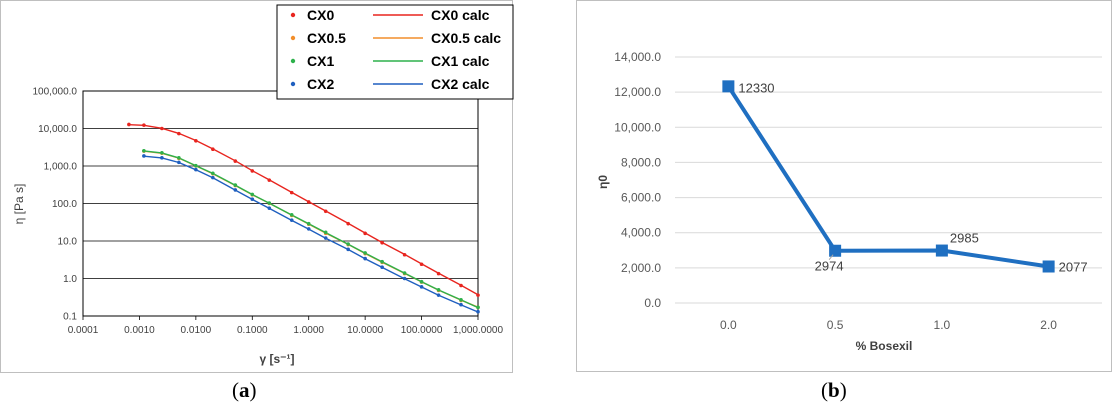  Describe the element at coordinates (884, 346) in the screenshot. I see `chart-b-x-axis-label: % Bosexil` at that location.